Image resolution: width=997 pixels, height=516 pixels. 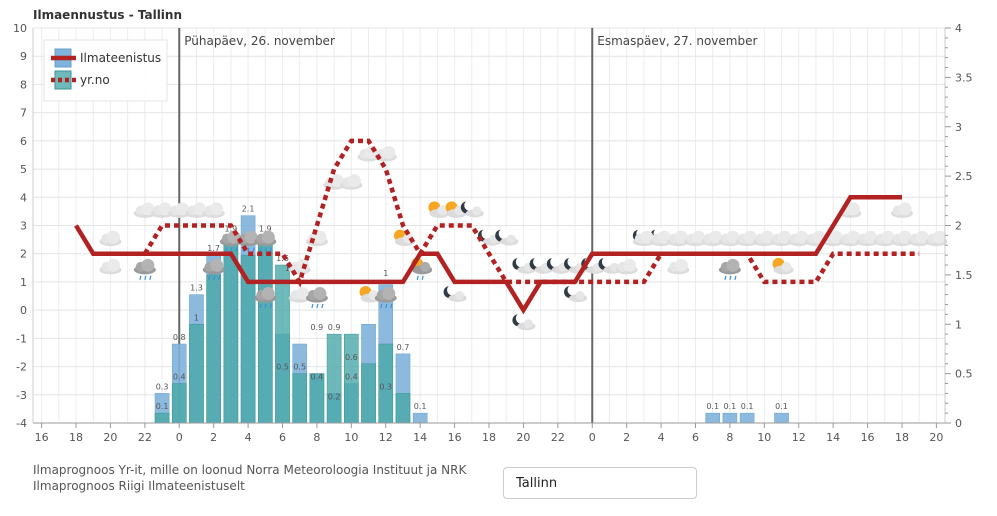 I want to click on precipitation-data-label: 2.1, so click(x=248, y=209).